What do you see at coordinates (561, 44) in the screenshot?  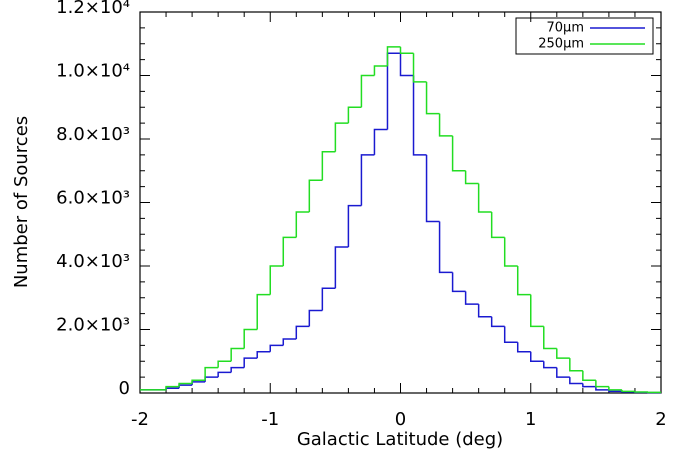 I see `legend-label: 250μm` at bounding box center [561, 44].